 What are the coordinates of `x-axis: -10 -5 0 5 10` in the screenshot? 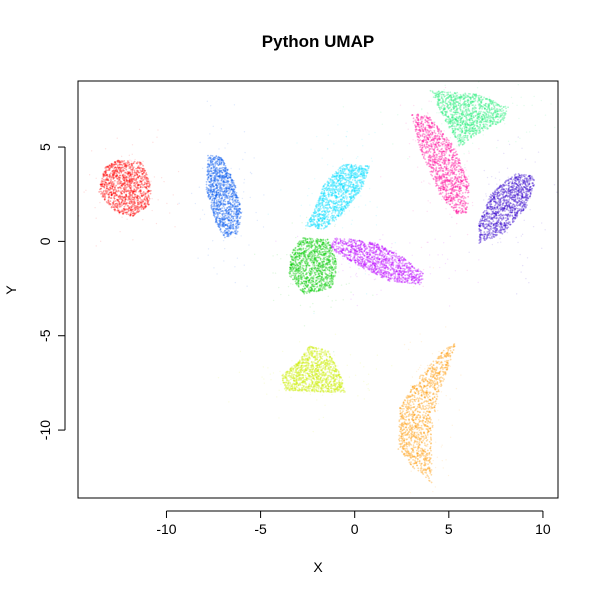 It's located at (353, 523).